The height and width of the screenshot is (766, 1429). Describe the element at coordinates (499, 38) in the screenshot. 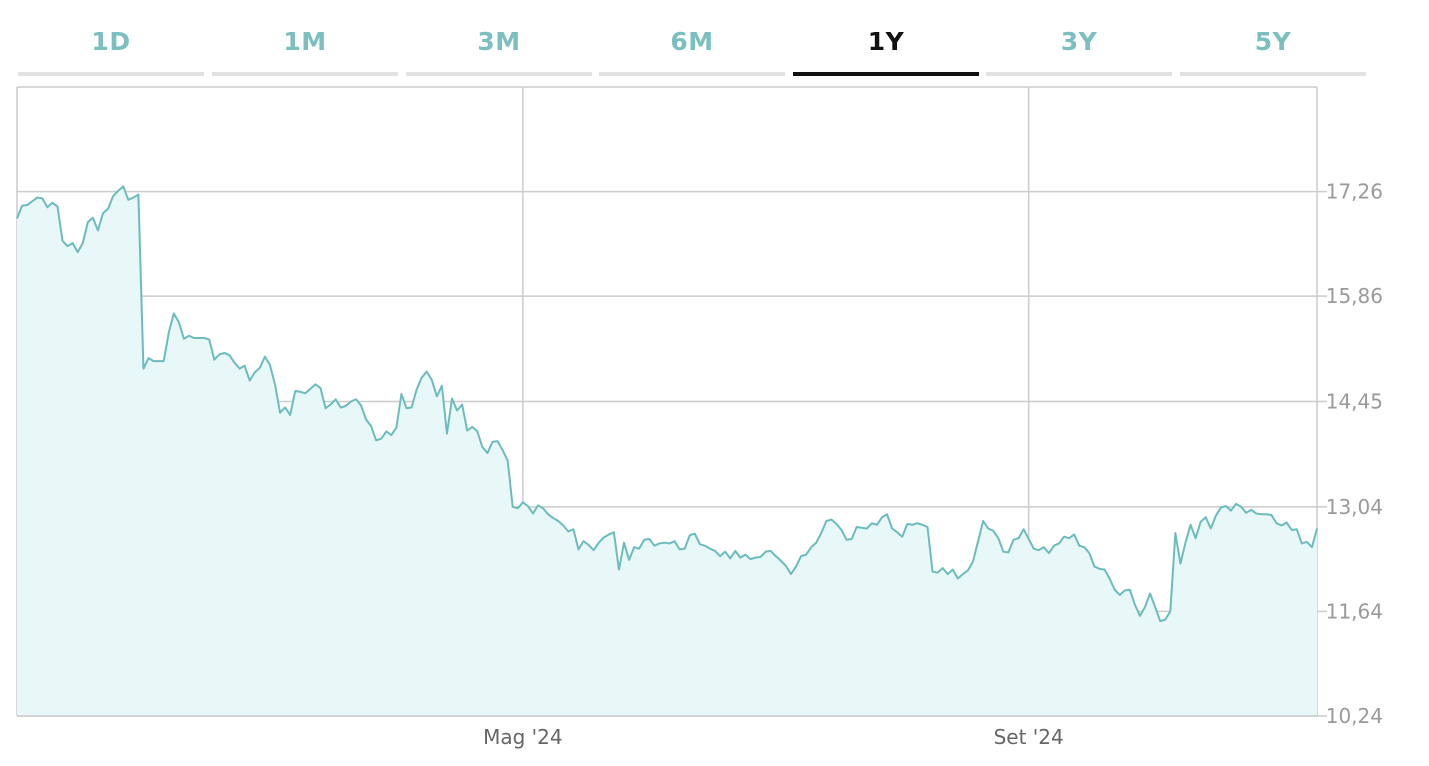

I see `tab-3m: 3M` at that location.